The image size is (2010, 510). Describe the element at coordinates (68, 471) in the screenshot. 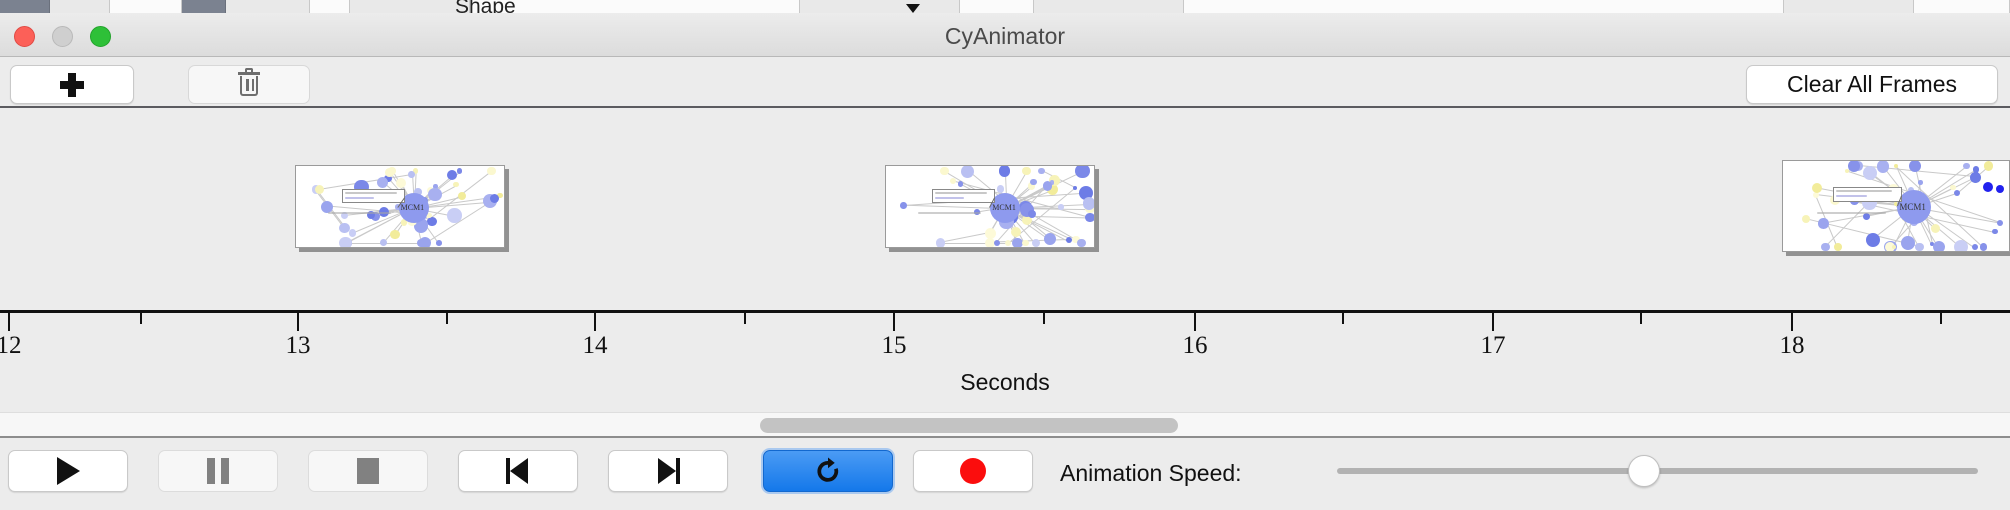

I see `play-button` at that location.